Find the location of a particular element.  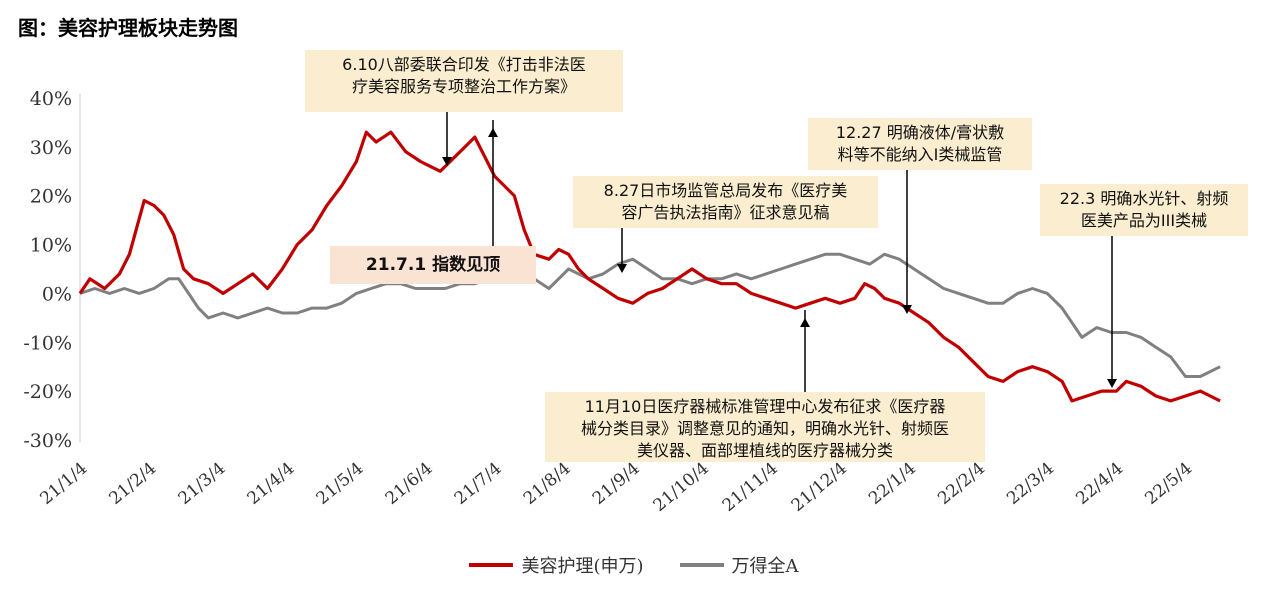

x-tick-label: 21/2/4 is located at coordinates (132, 484).